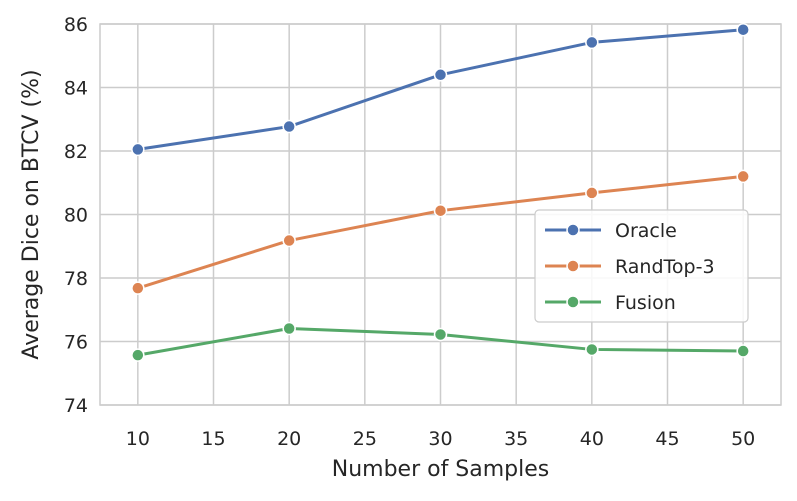 The width and height of the screenshot is (797, 501). What do you see at coordinates (592, 439) in the screenshot?
I see `x-tick-label: 40` at bounding box center [592, 439].